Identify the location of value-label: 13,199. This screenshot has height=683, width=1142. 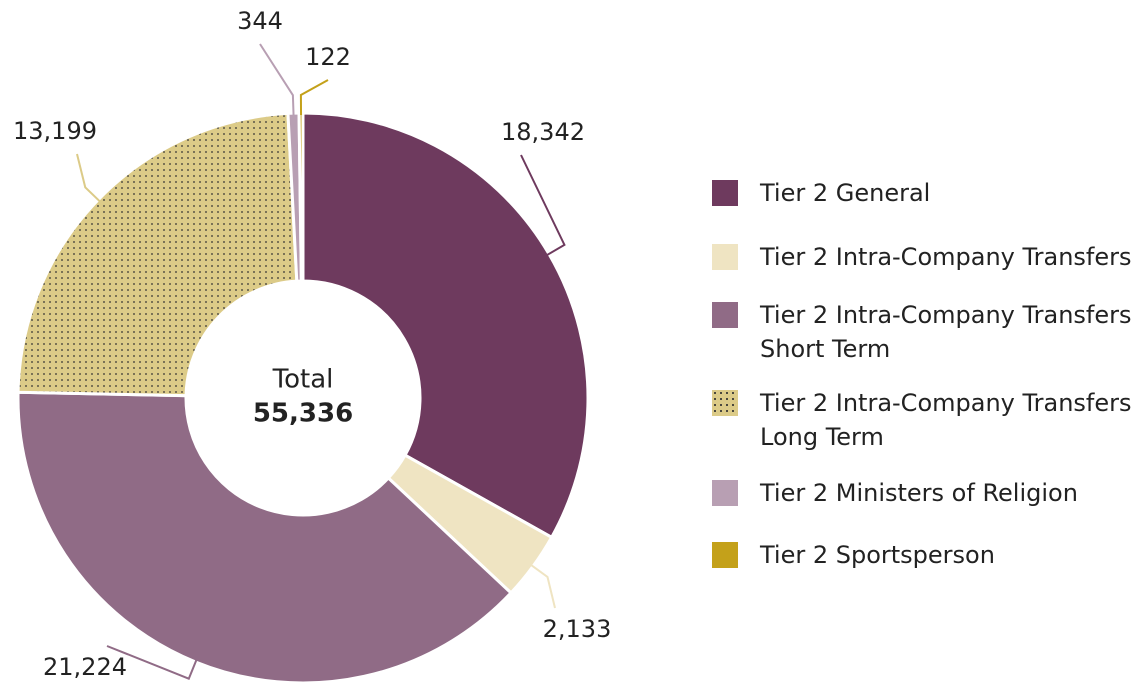
(55, 131).